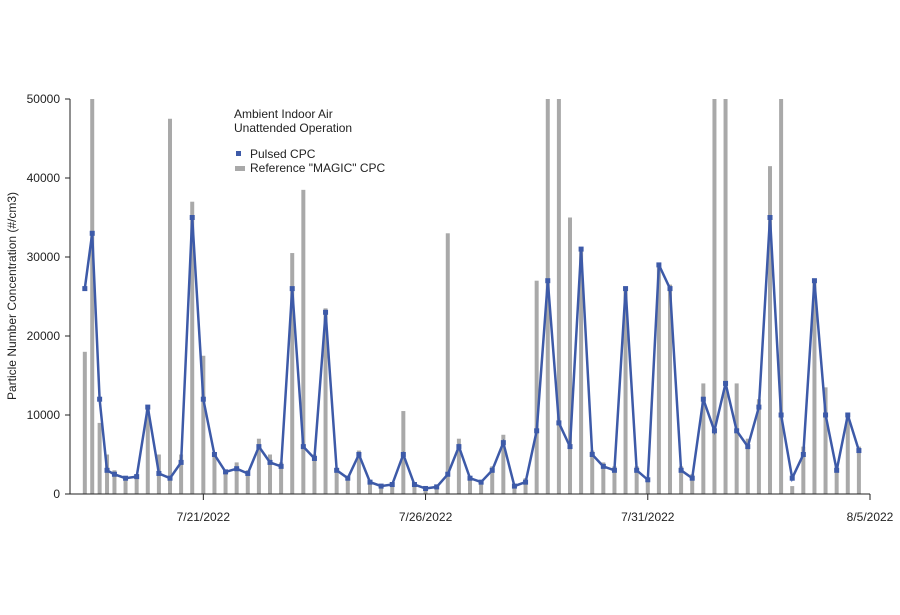 The width and height of the screenshot is (900, 615). I want to click on legend-label-magic-cpc: Reference "MAGIC" CPC, so click(318, 168).